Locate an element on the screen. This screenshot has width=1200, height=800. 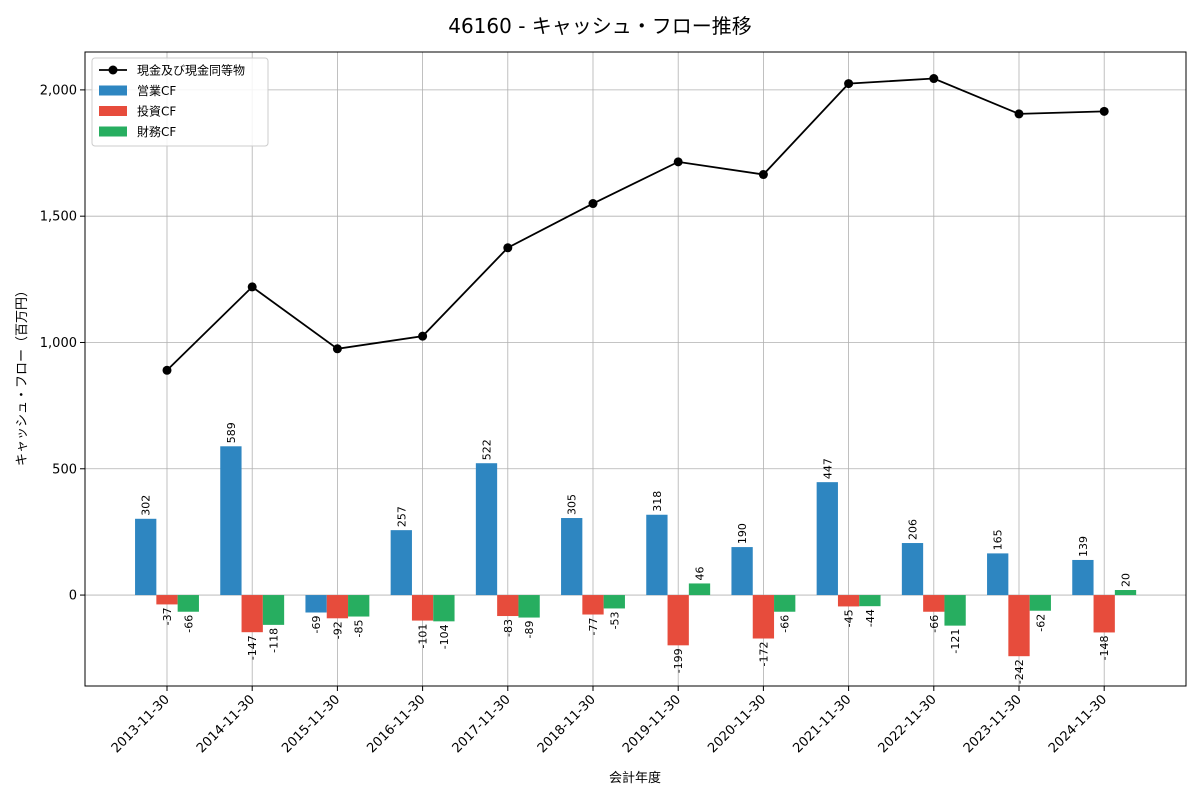
legend-label: 営業CF is located at coordinates (156, 91).